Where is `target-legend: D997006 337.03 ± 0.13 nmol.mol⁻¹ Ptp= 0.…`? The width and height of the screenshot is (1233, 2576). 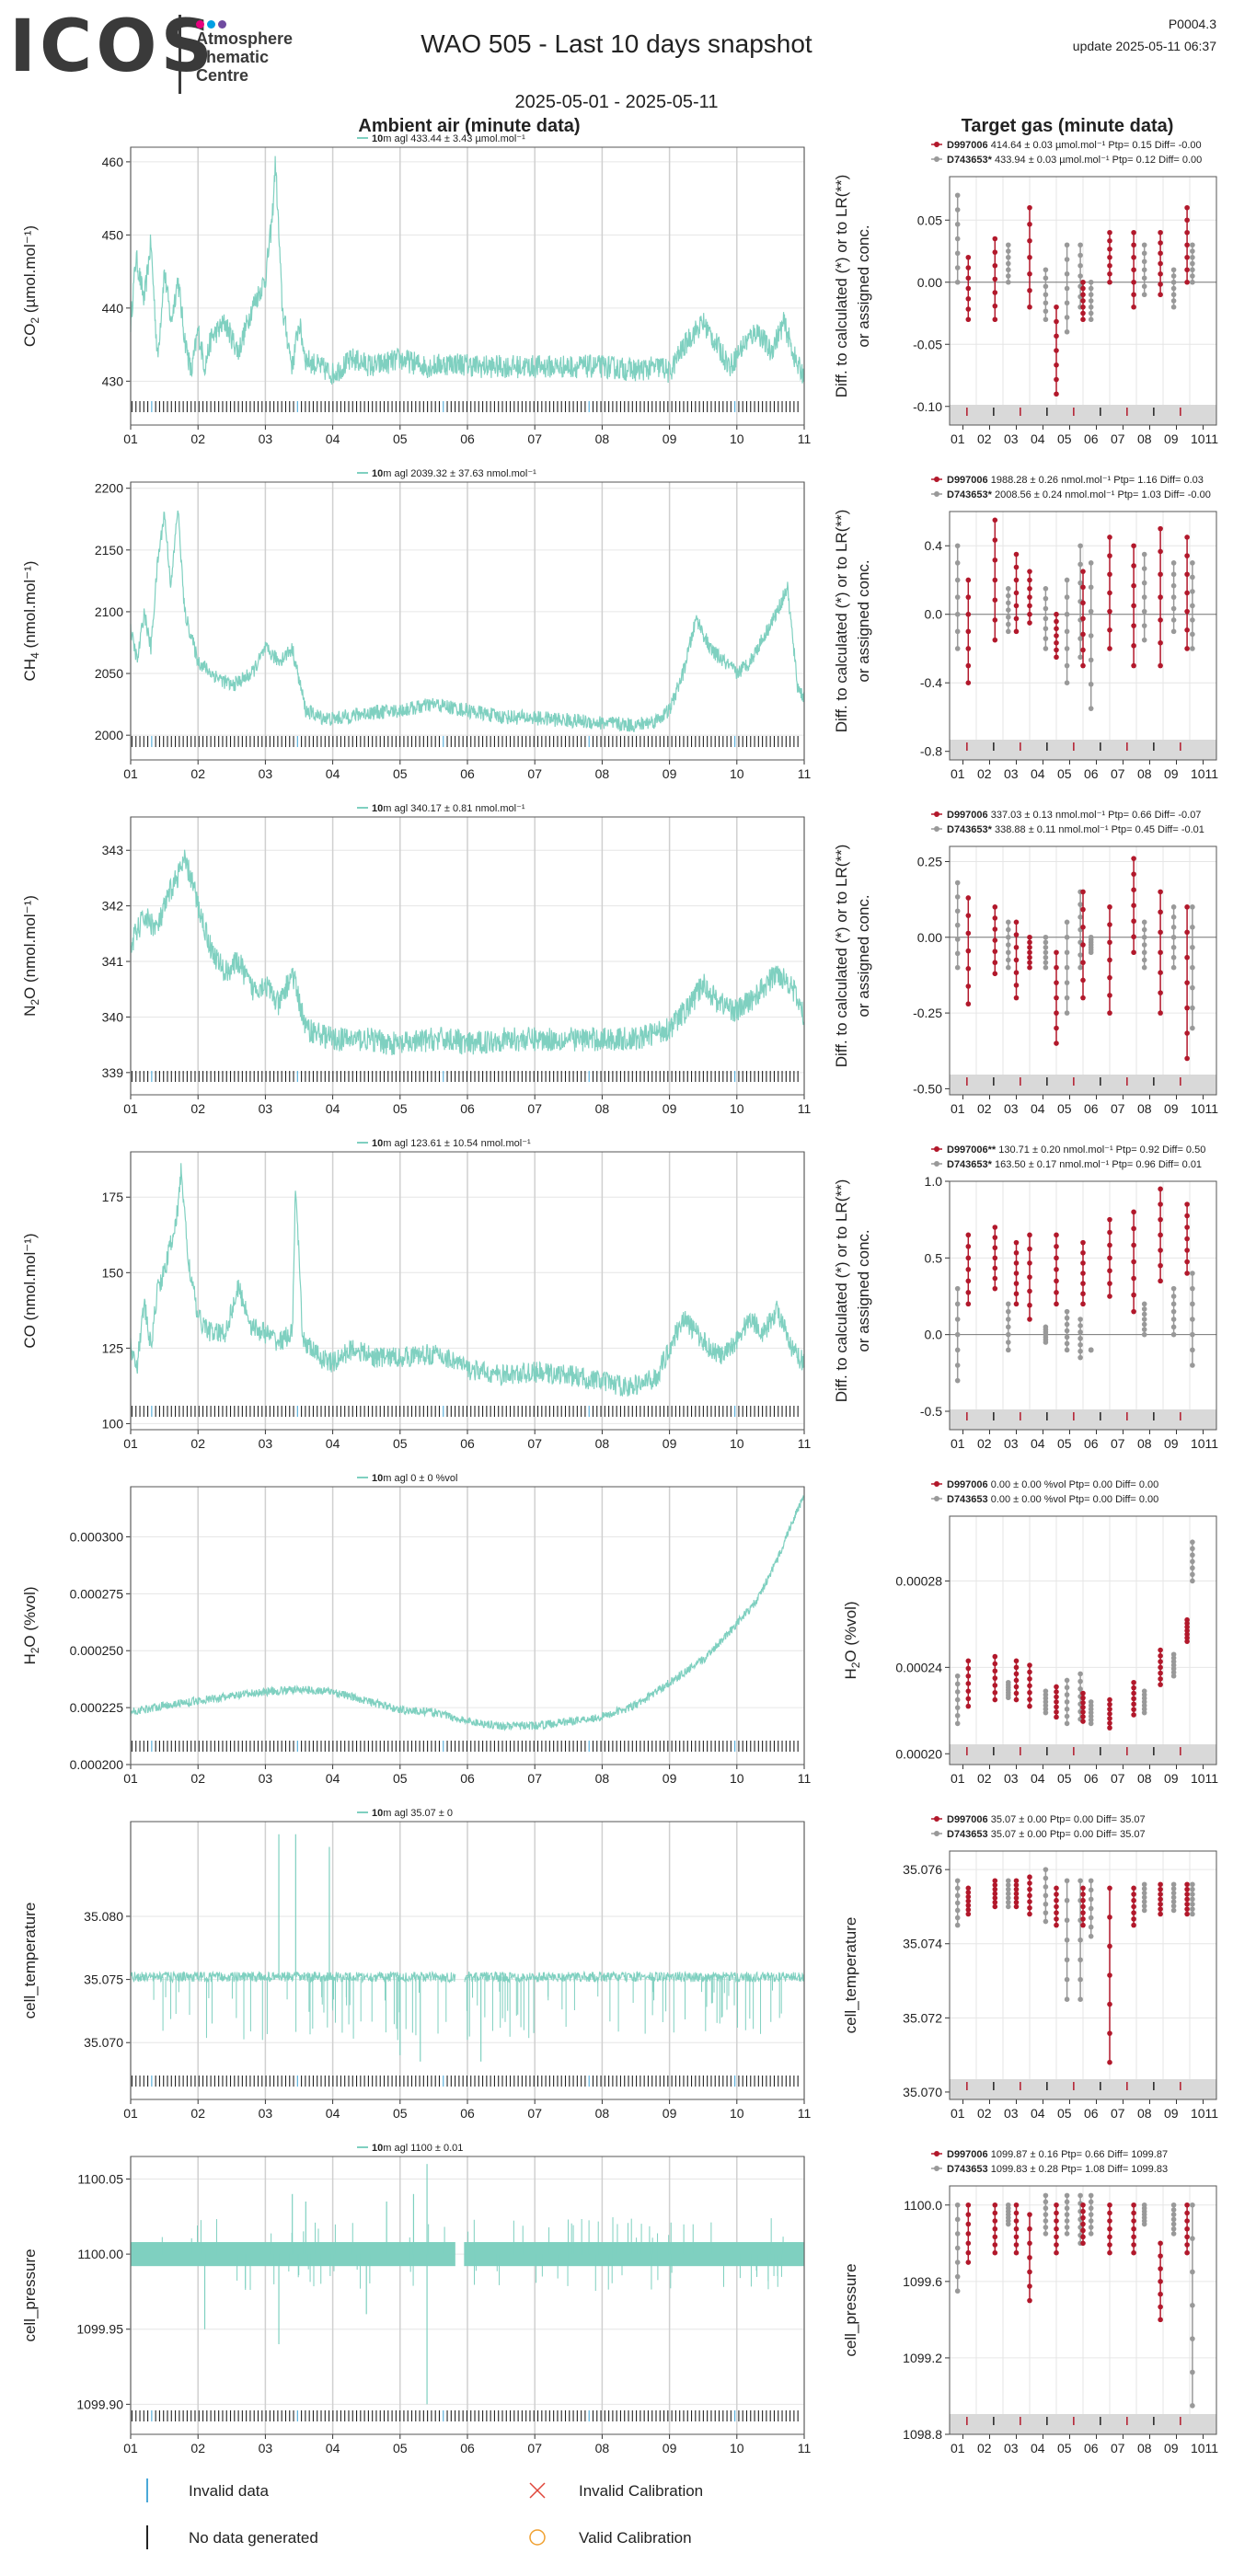
target-legend: D997006 337.03 ± 0.13 nmol.mol⁻¹ Ptp= 0.… is located at coordinates (1074, 815).